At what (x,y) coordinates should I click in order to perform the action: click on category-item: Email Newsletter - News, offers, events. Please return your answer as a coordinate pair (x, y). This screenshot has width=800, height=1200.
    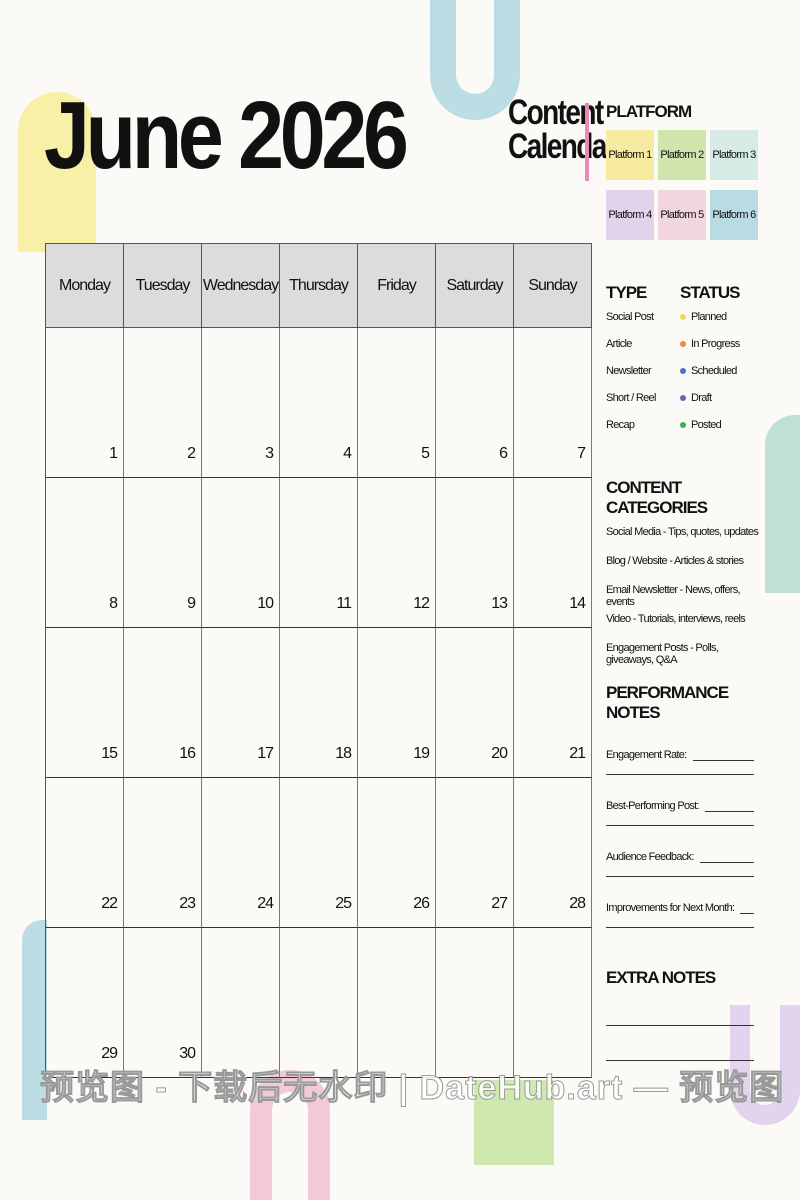
    Looking at the image, I should click on (673, 596).